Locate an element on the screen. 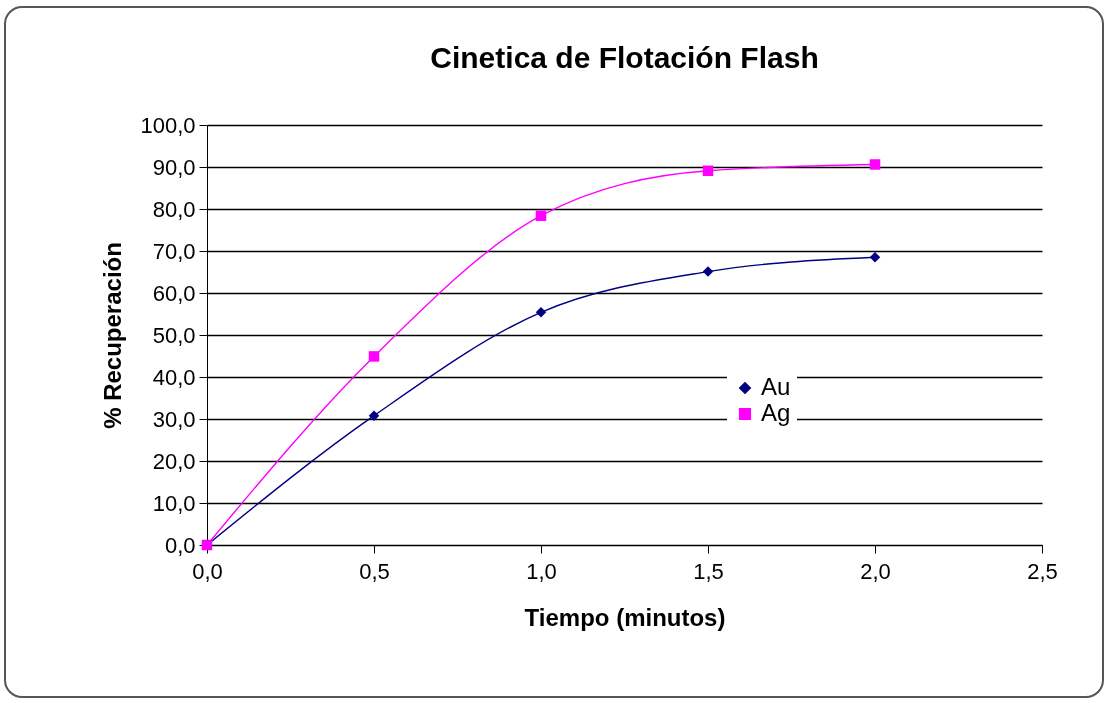 This screenshot has width=1113, height=703. y-tick-label: 30,0 is located at coordinates (174, 419).